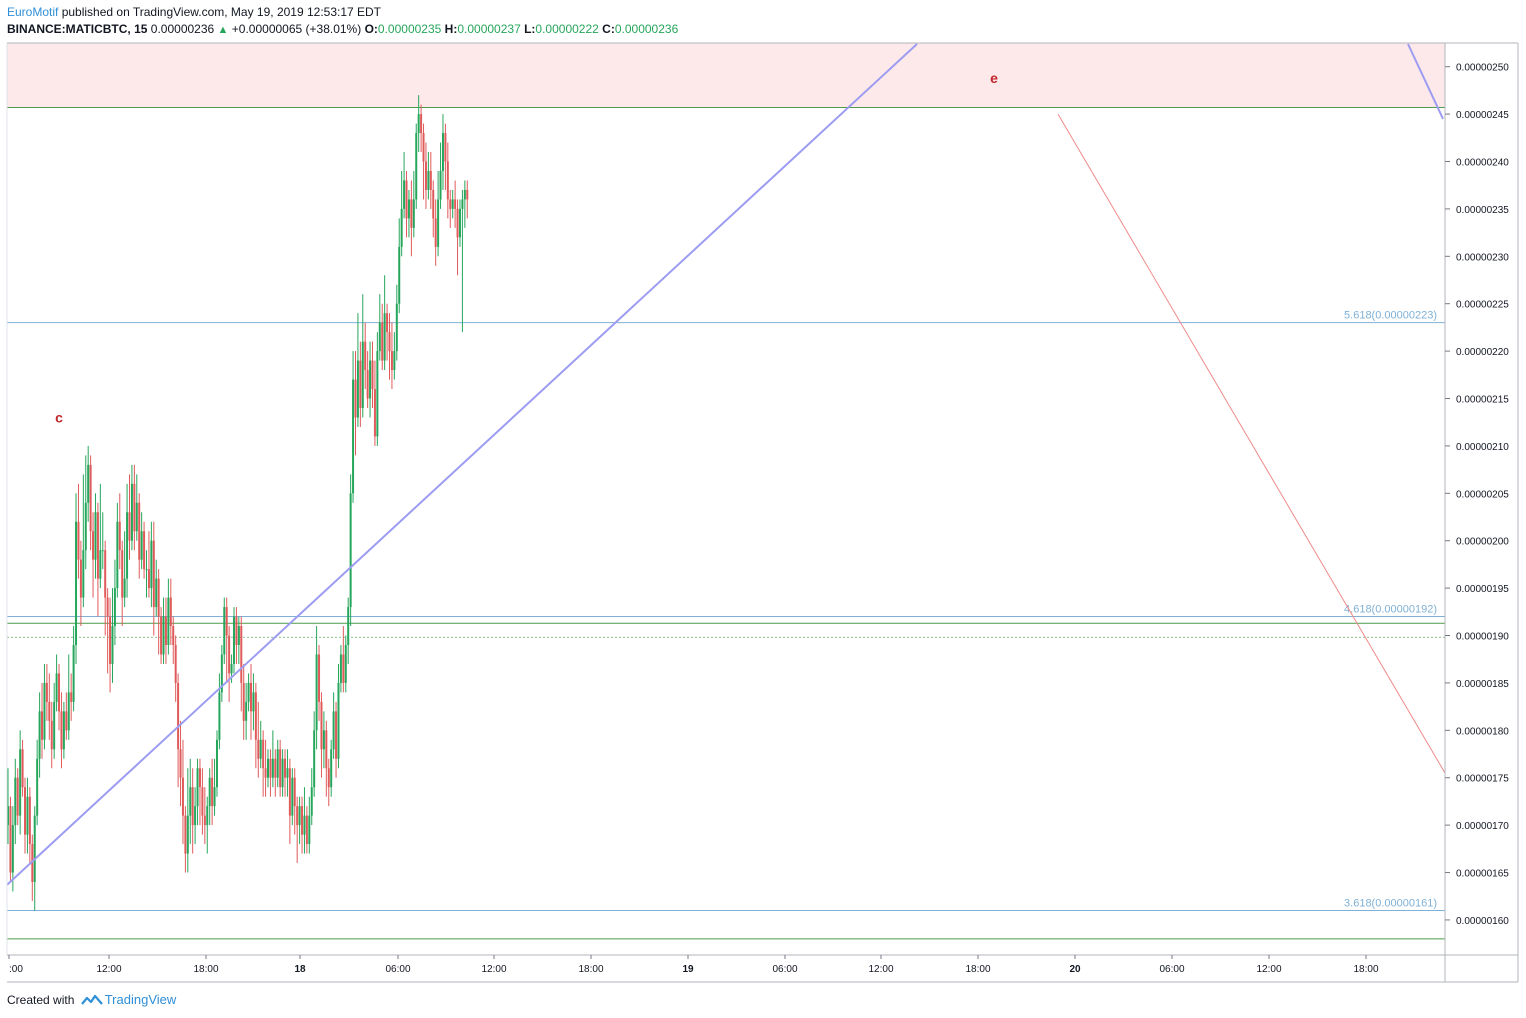 The image size is (1526, 1018). What do you see at coordinates (33, 12) in the screenshot?
I see `publisher-link: EuroMotif` at bounding box center [33, 12].